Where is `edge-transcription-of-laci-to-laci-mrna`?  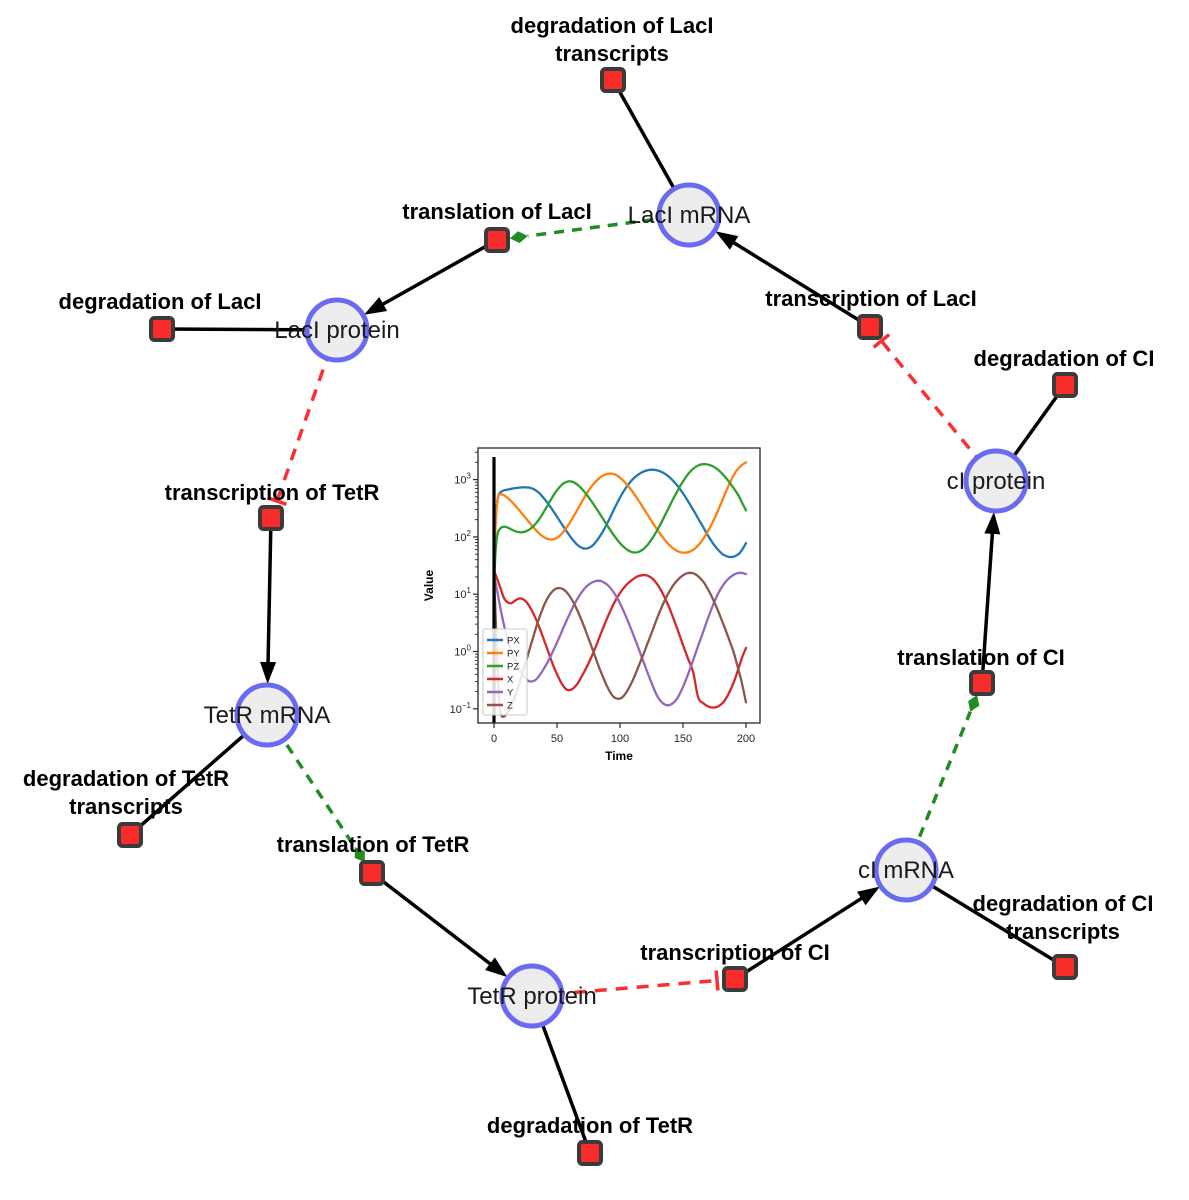 edge-transcription-of-laci-to-laci-mrna is located at coordinates (799, 283).